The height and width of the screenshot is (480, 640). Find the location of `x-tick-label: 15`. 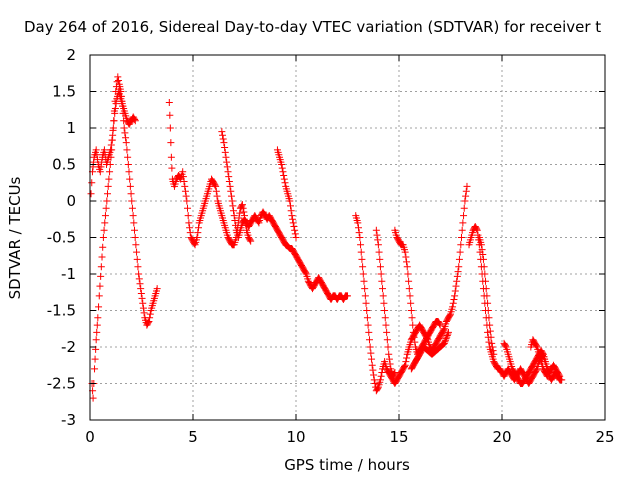

x-tick-label: 15 is located at coordinates (398, 437).